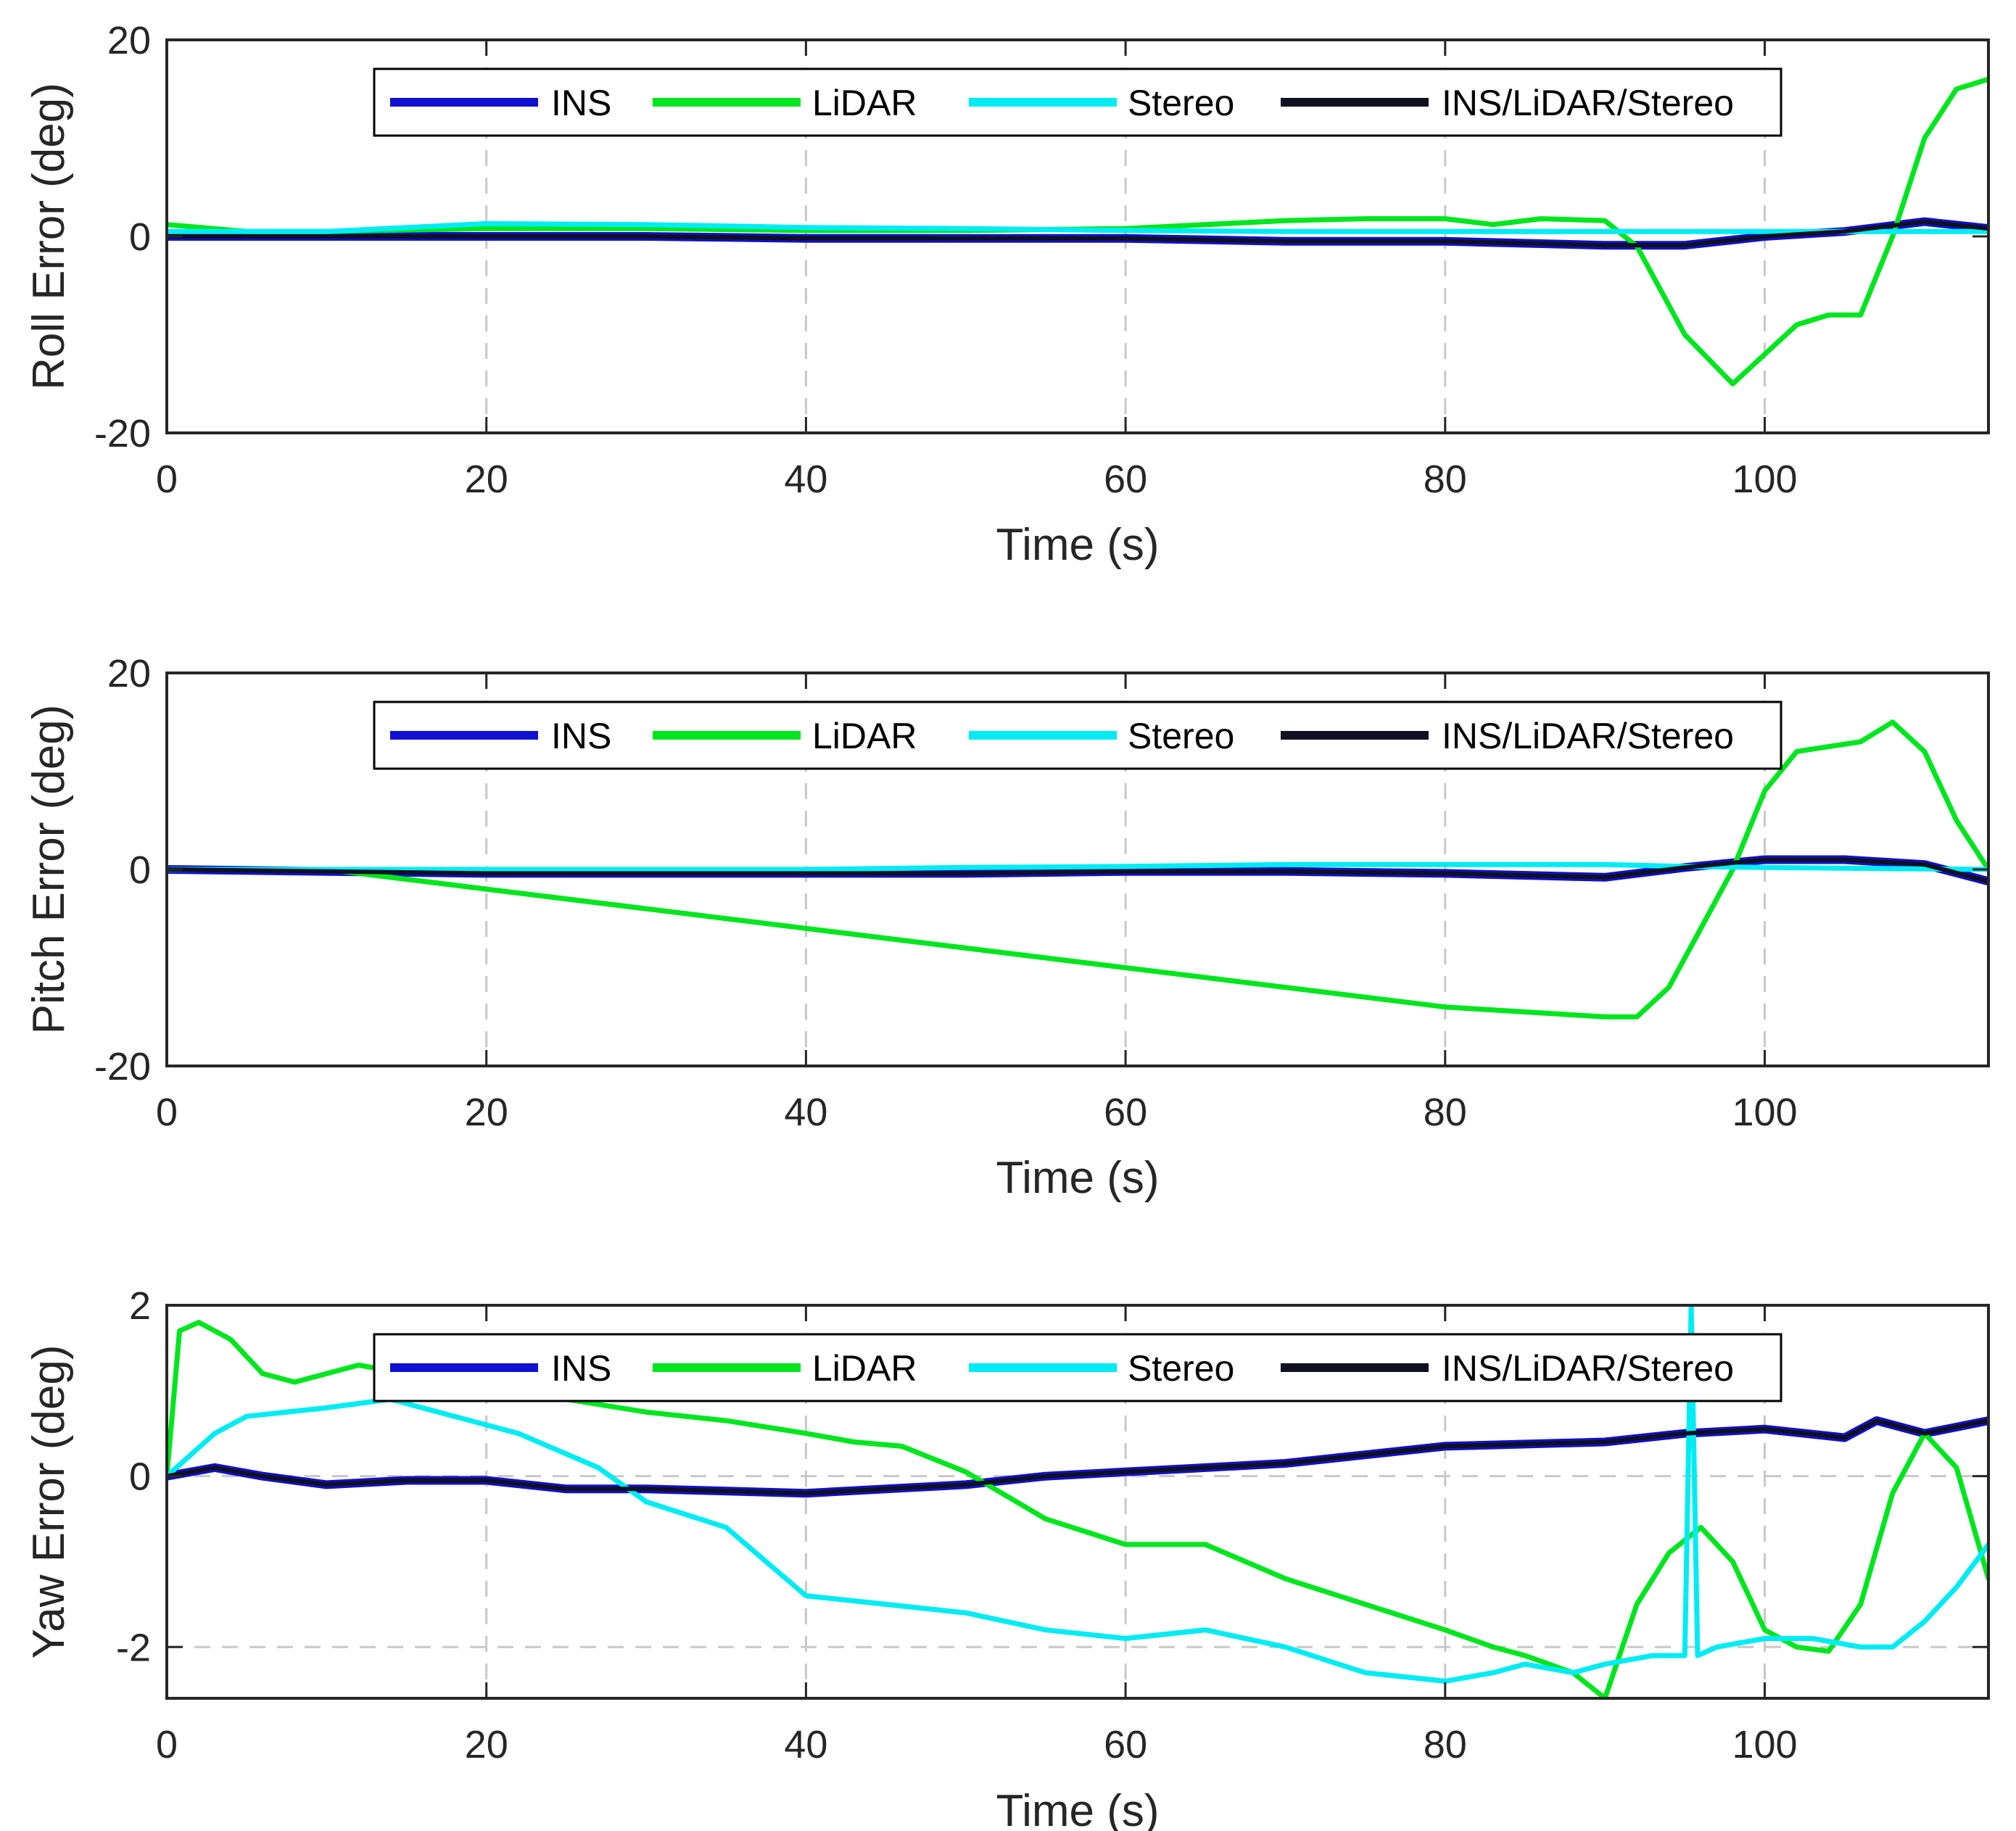  I want to click on roll-legend-label-stereo: Stereo, so click(1181, 103).